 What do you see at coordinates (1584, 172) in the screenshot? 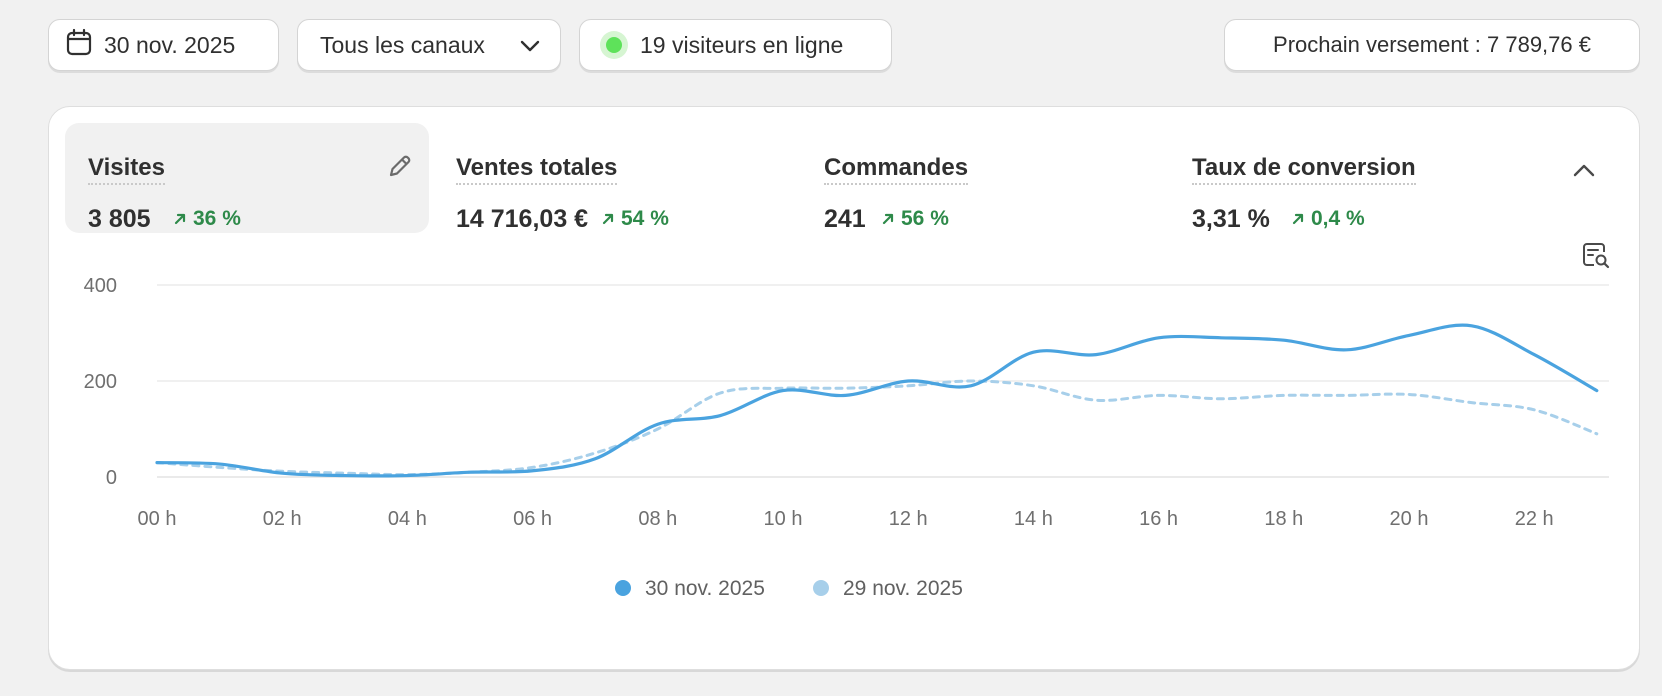
I see `chevron-up-icon` at bounding box center [1584, 172].